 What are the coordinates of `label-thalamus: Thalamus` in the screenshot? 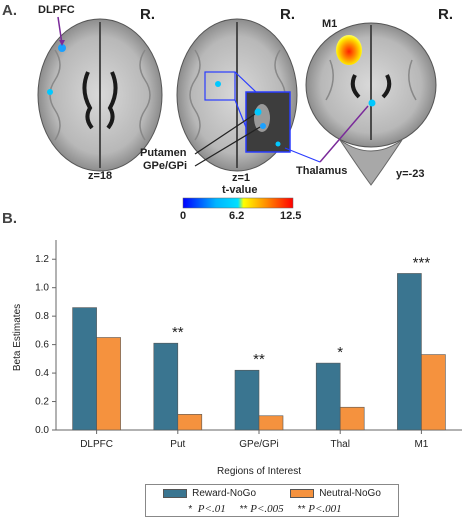 It's located at (322, 171).